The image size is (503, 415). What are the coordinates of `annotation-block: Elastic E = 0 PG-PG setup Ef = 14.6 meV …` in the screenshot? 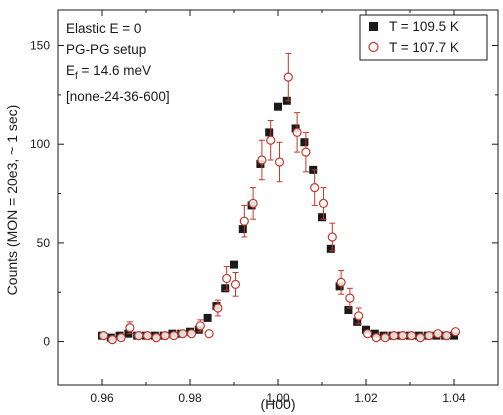 It's located at (118, 62).